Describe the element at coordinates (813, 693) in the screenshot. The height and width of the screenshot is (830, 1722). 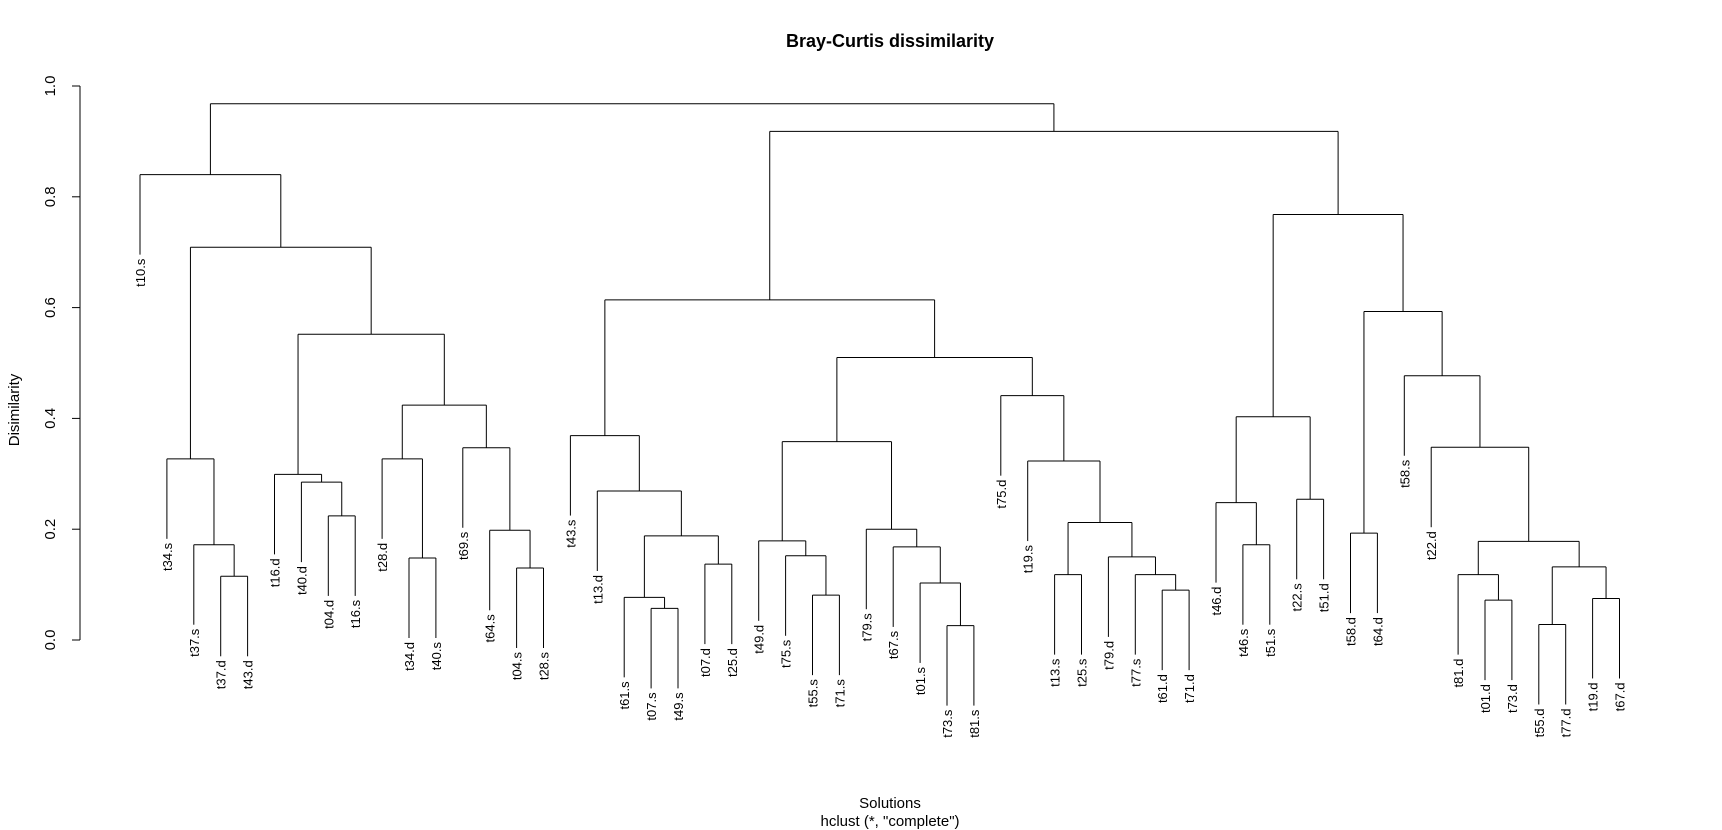
I see `leaf-label: t55.s` at that location.